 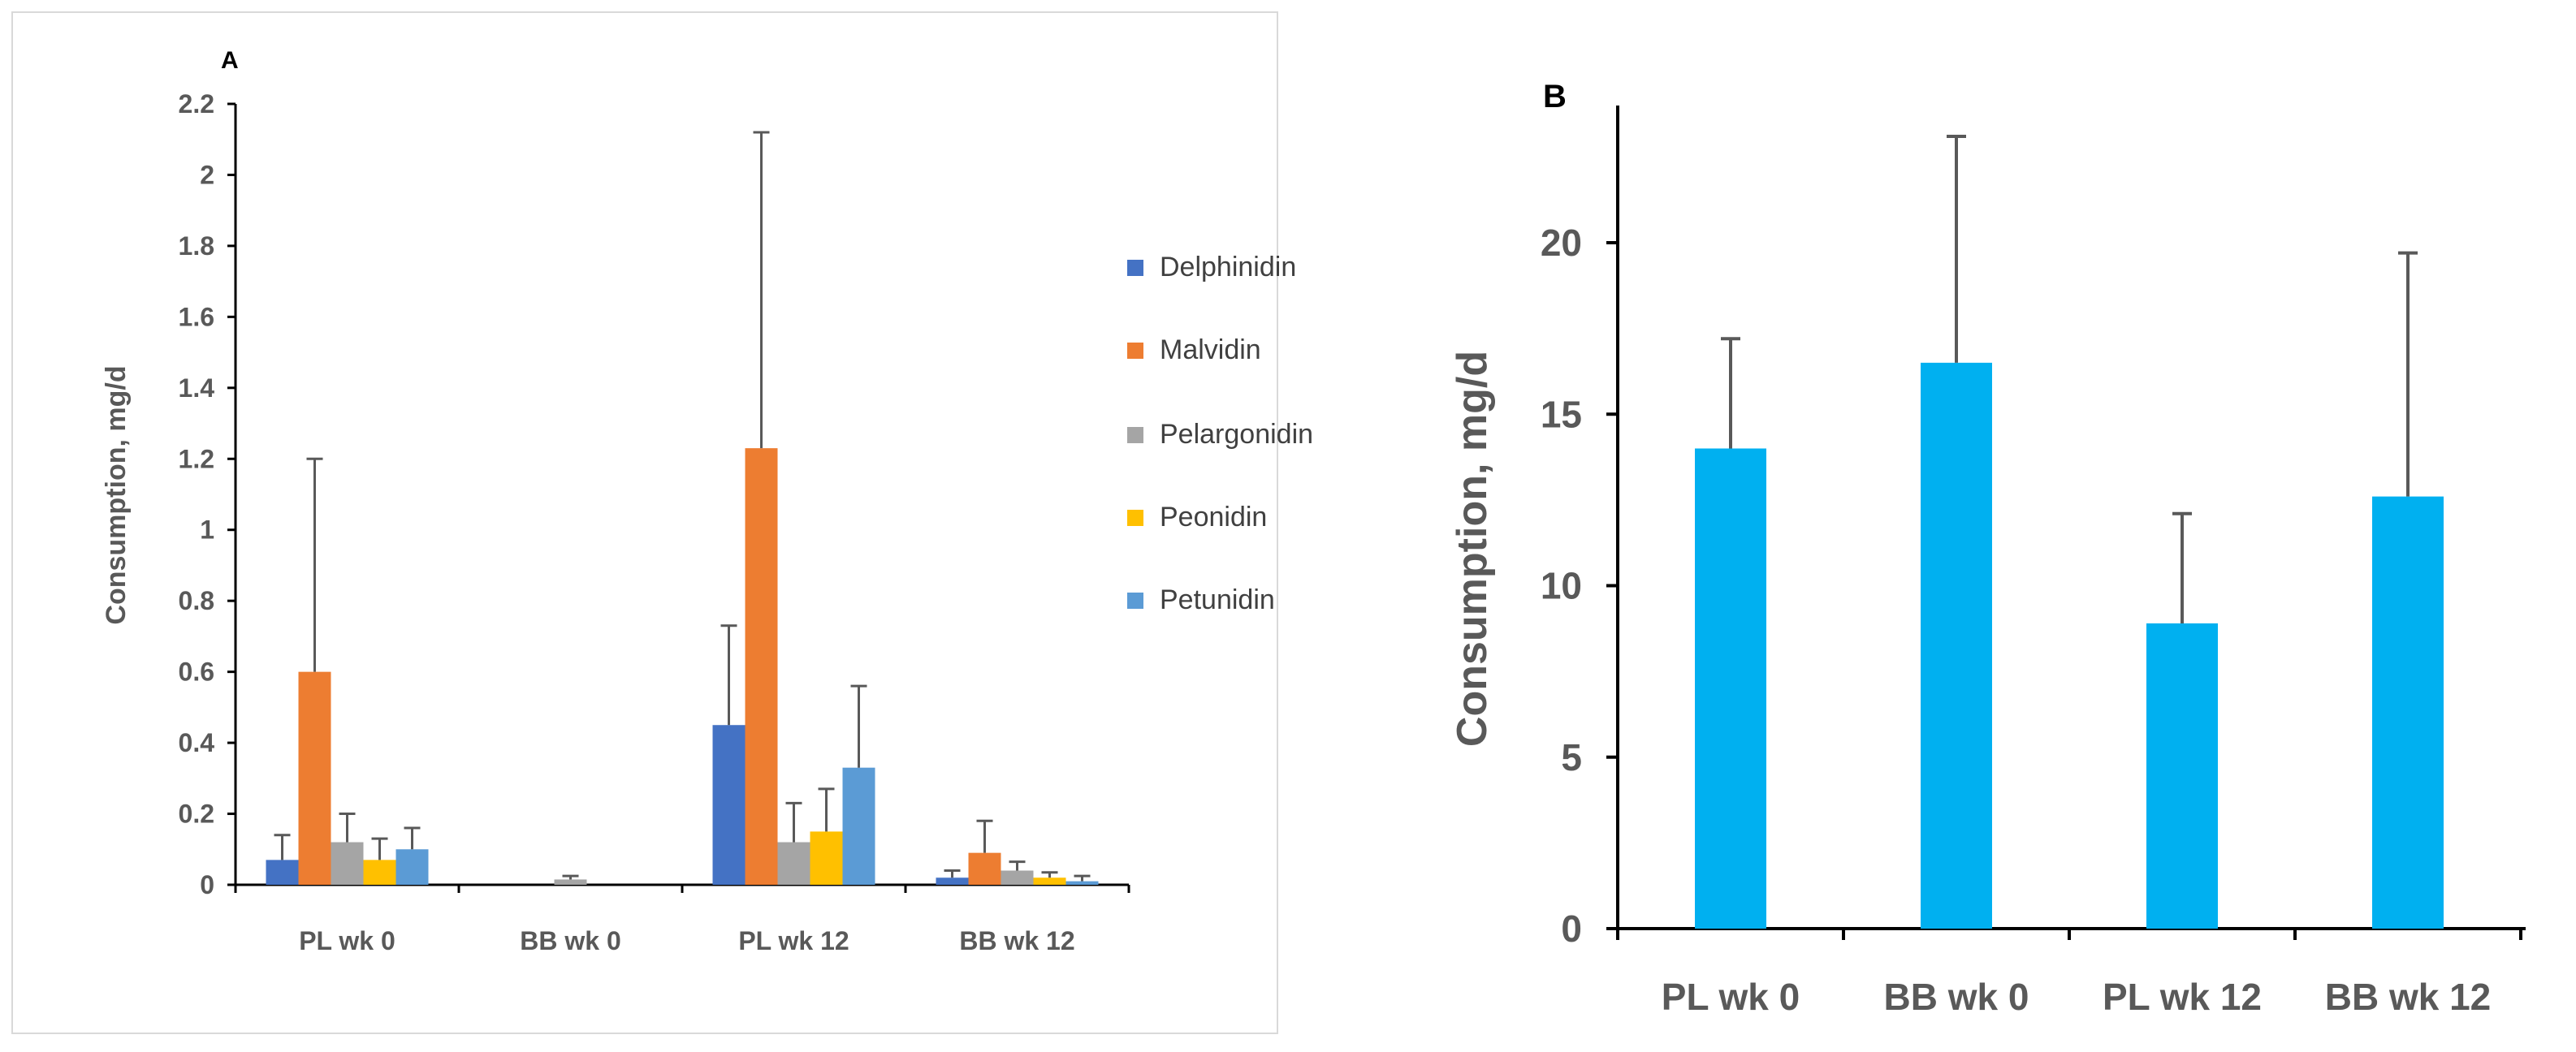 What do you see at coordinates (1228, 267) in the screenshot?
I see `legend-label-delphinidin: Delphinidin` at bounding box center [1228, 267].